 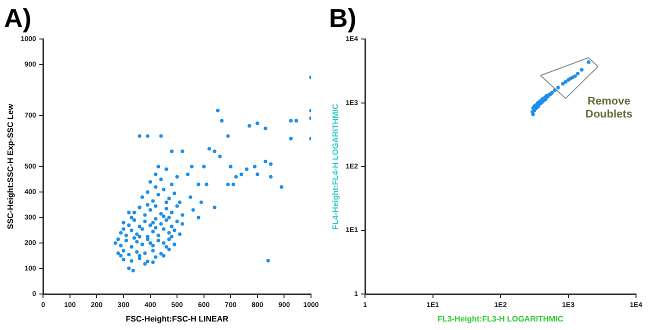 I want to click on y-axis-title: SSC-Height:SSC-H Exp-SSC Lew, so click(x=11, y=166).